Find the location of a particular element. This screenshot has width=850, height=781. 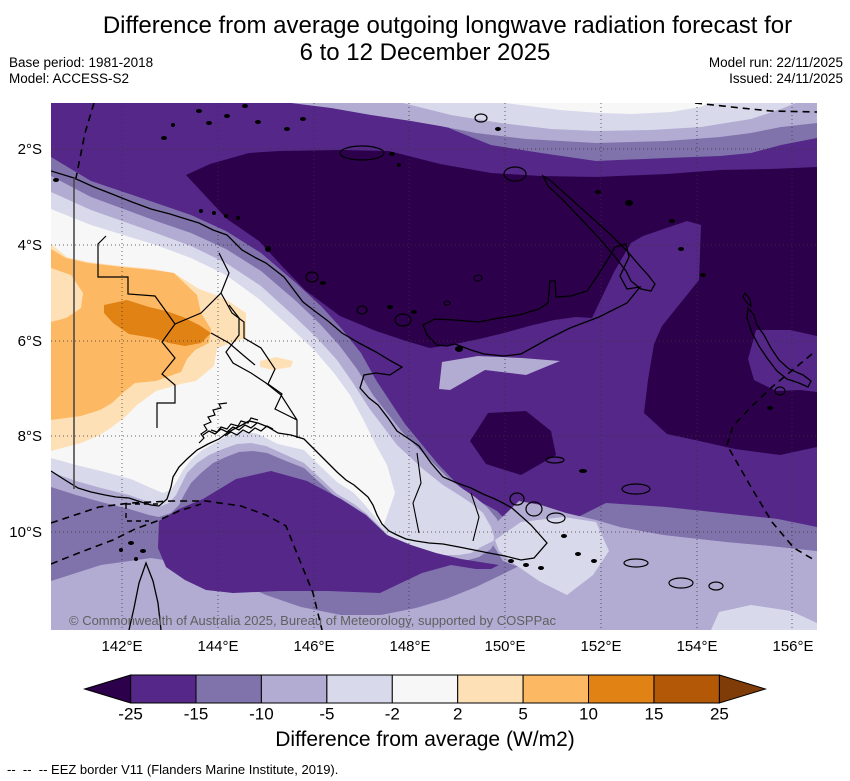

svg-text: -2 is located at coordinates (392, 714).